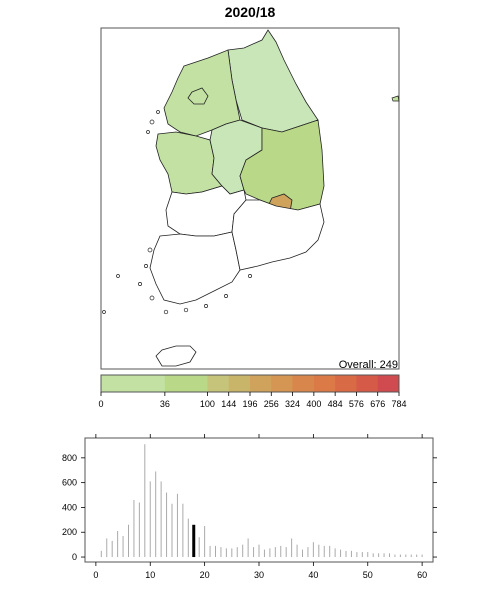 This screenshot has height=600, width=500. Describe the element at coordinates (313, 575) in the screenshot. I see `x-tick-label: 40` at that location.